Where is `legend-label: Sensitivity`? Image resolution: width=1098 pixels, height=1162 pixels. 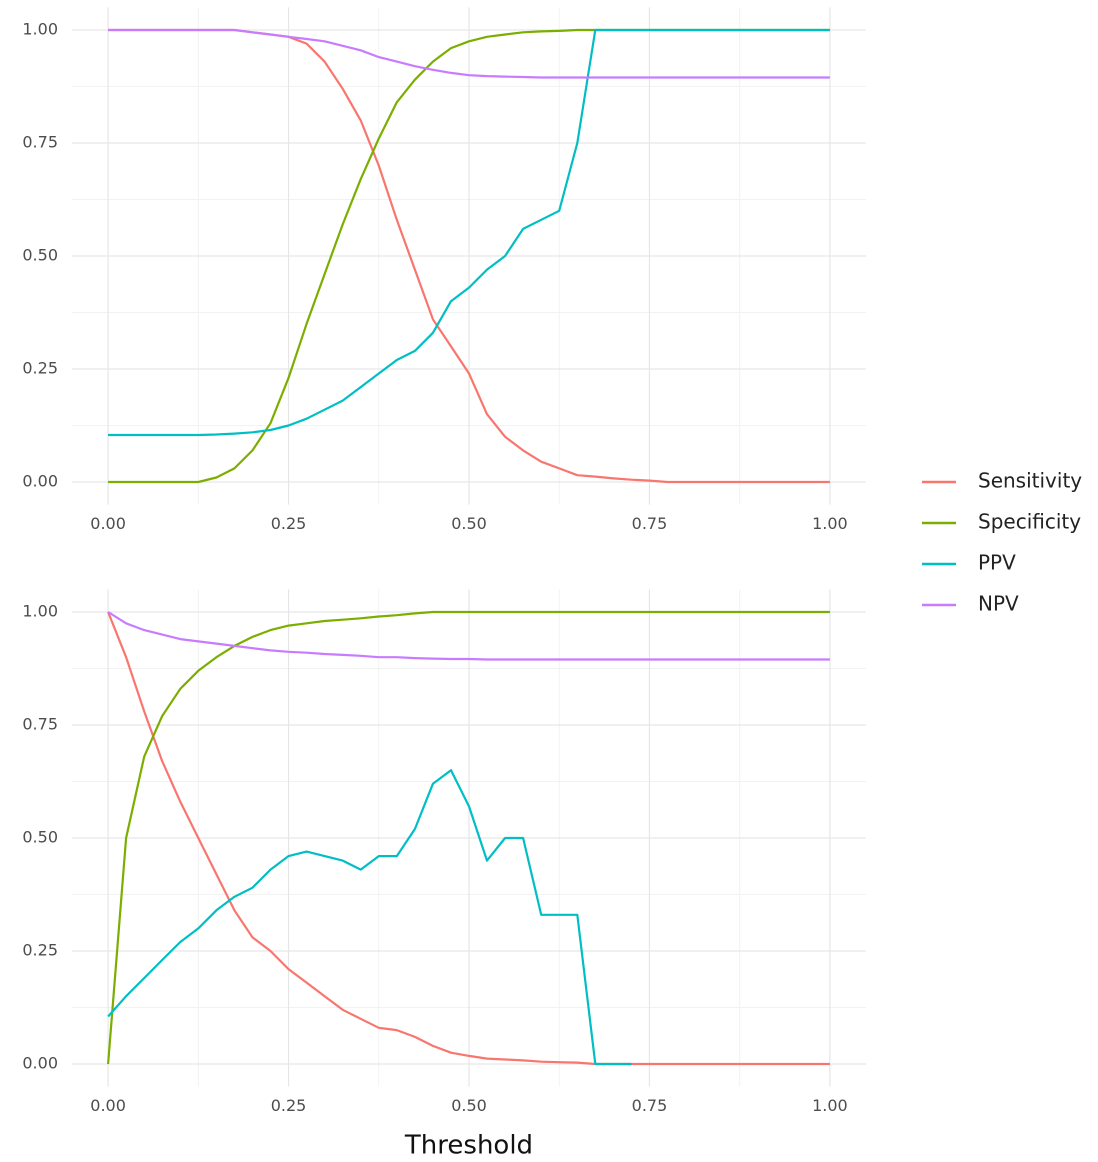 legend-label: Sensitivity is located at coordinates (1030, 481).